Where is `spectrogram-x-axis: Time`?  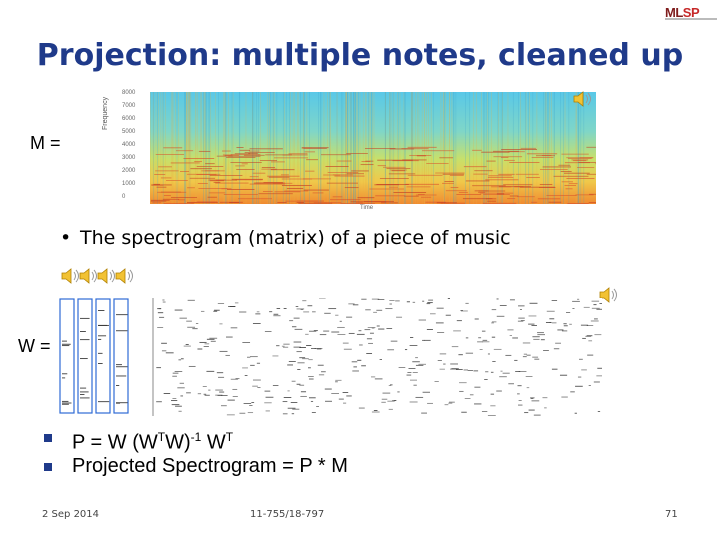
spectrogram-x-axis: Time is located at coordinates (373, 210).